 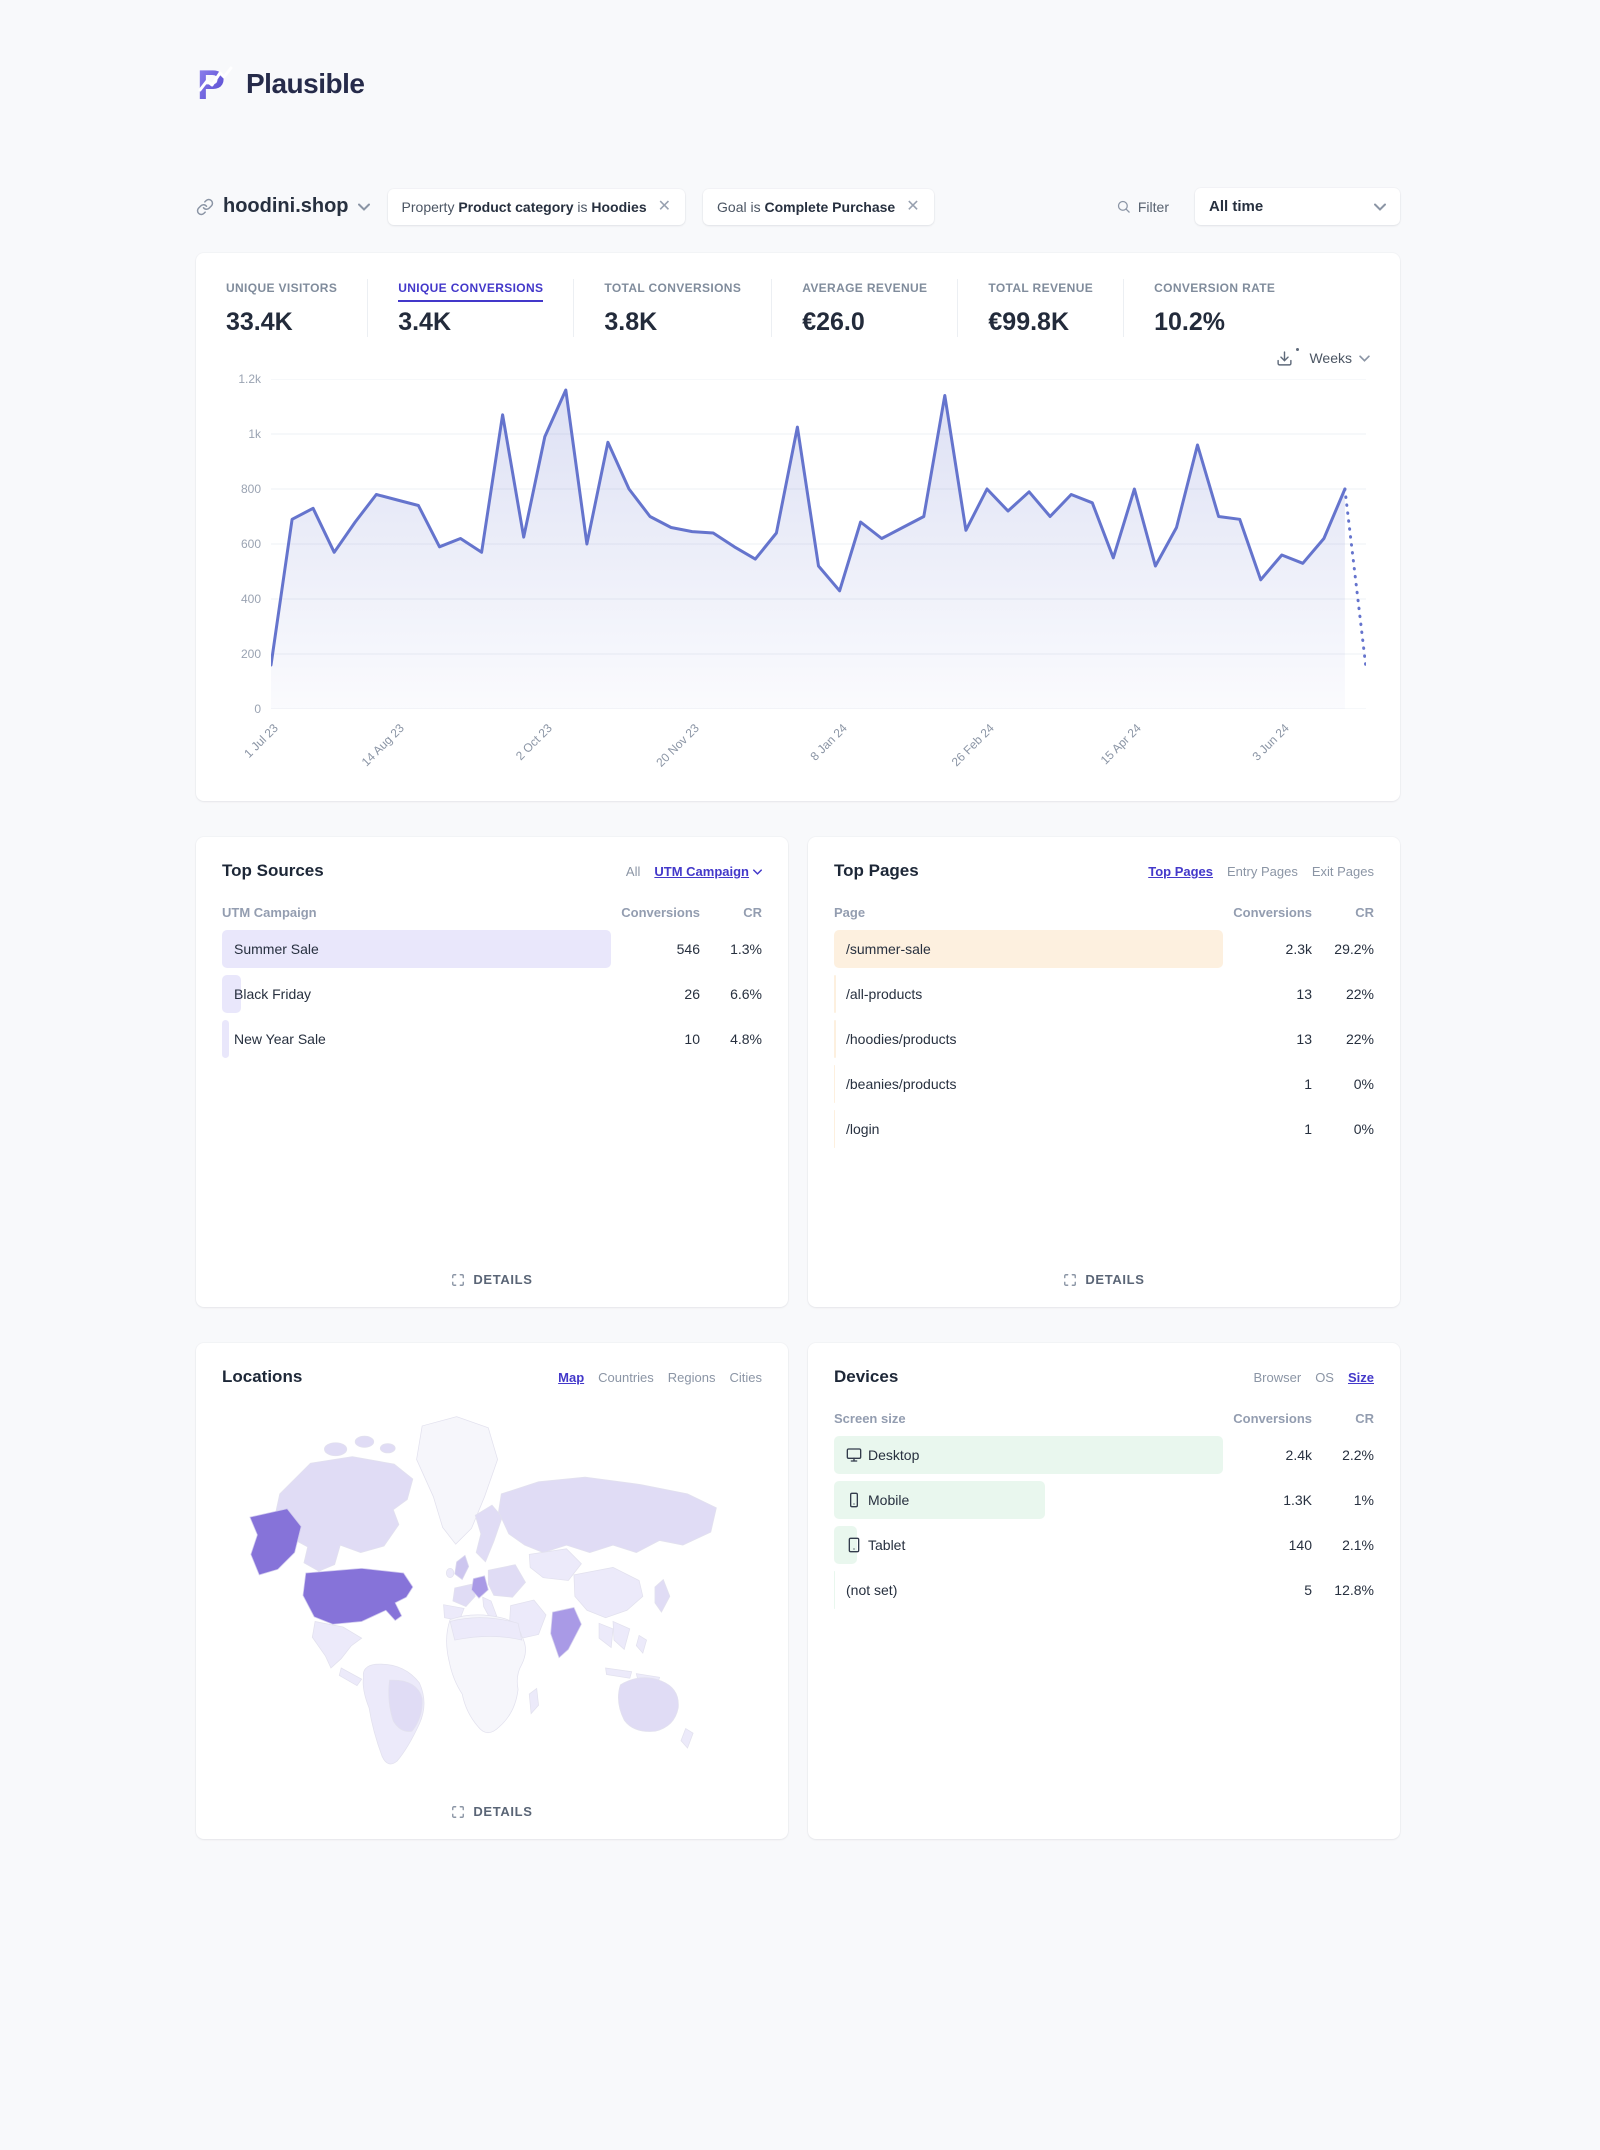 What do you see at coordinates (470, 308) in the screenshot?
I see `stat-unique-conversions: UNIQUE CONVERSIONS 3.4K` at bounding box center [470, 308].